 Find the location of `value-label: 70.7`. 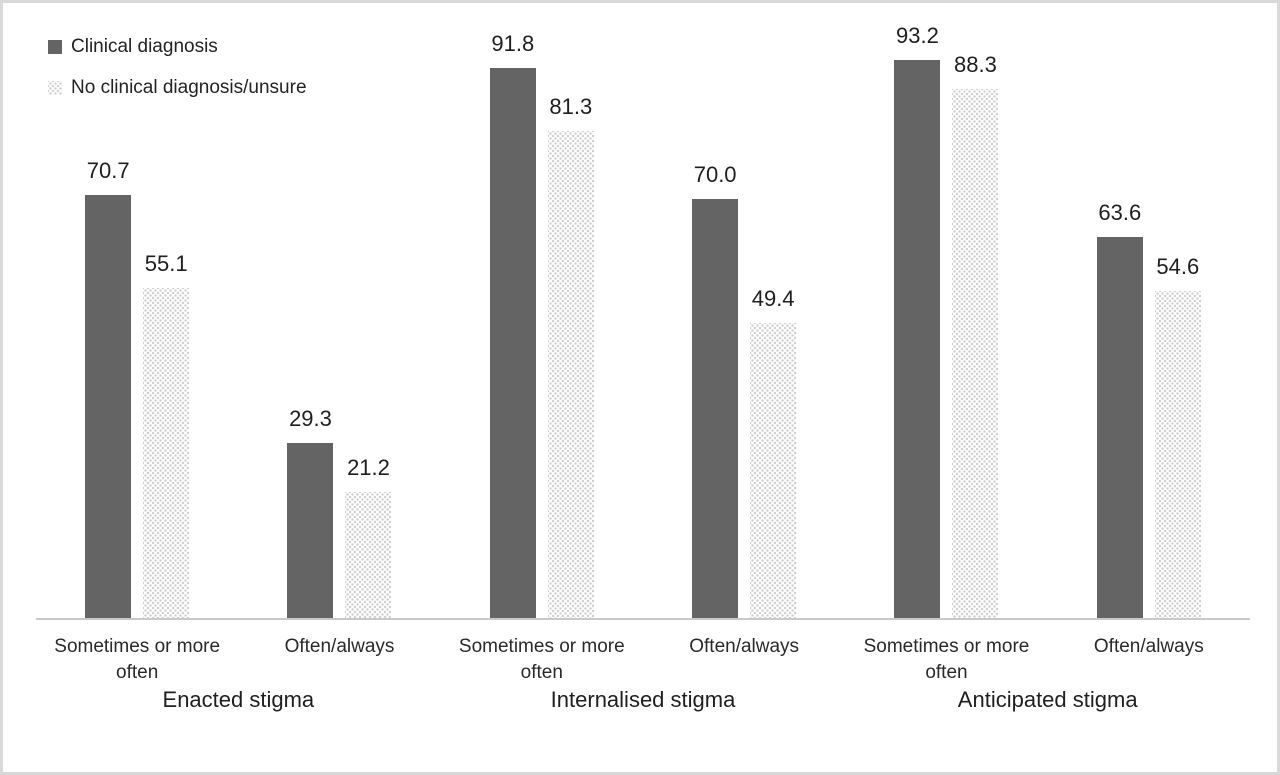

value-label: 70.7 is located at coordinates (108, 170).